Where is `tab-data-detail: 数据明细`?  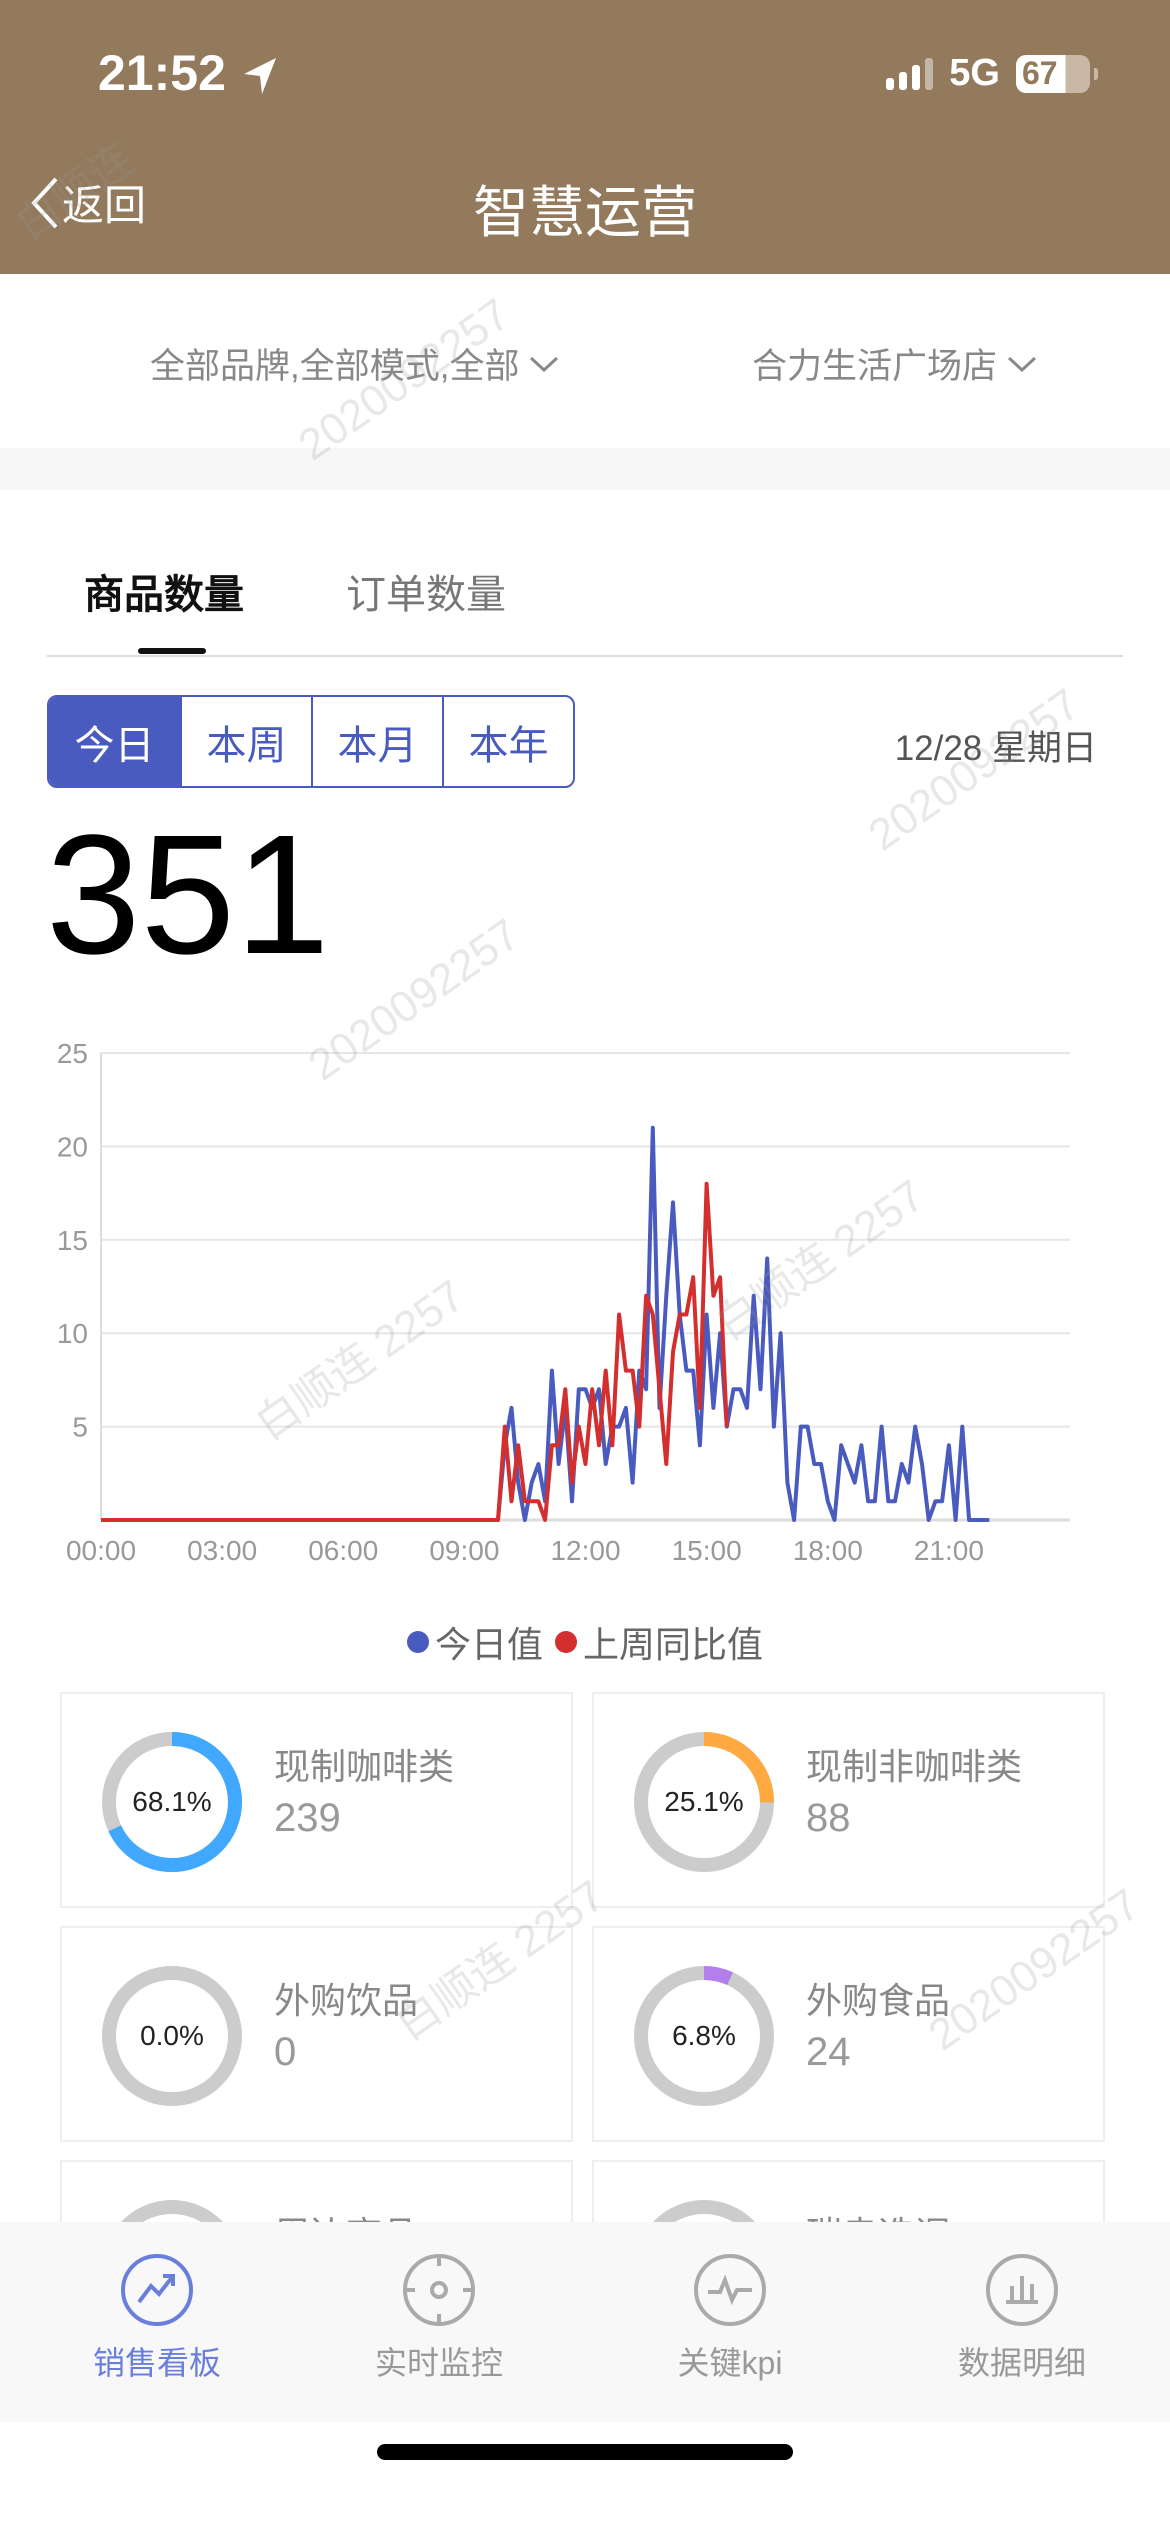 tab-data-detail: 数据明细 is located at coordinates (1022, 2322).